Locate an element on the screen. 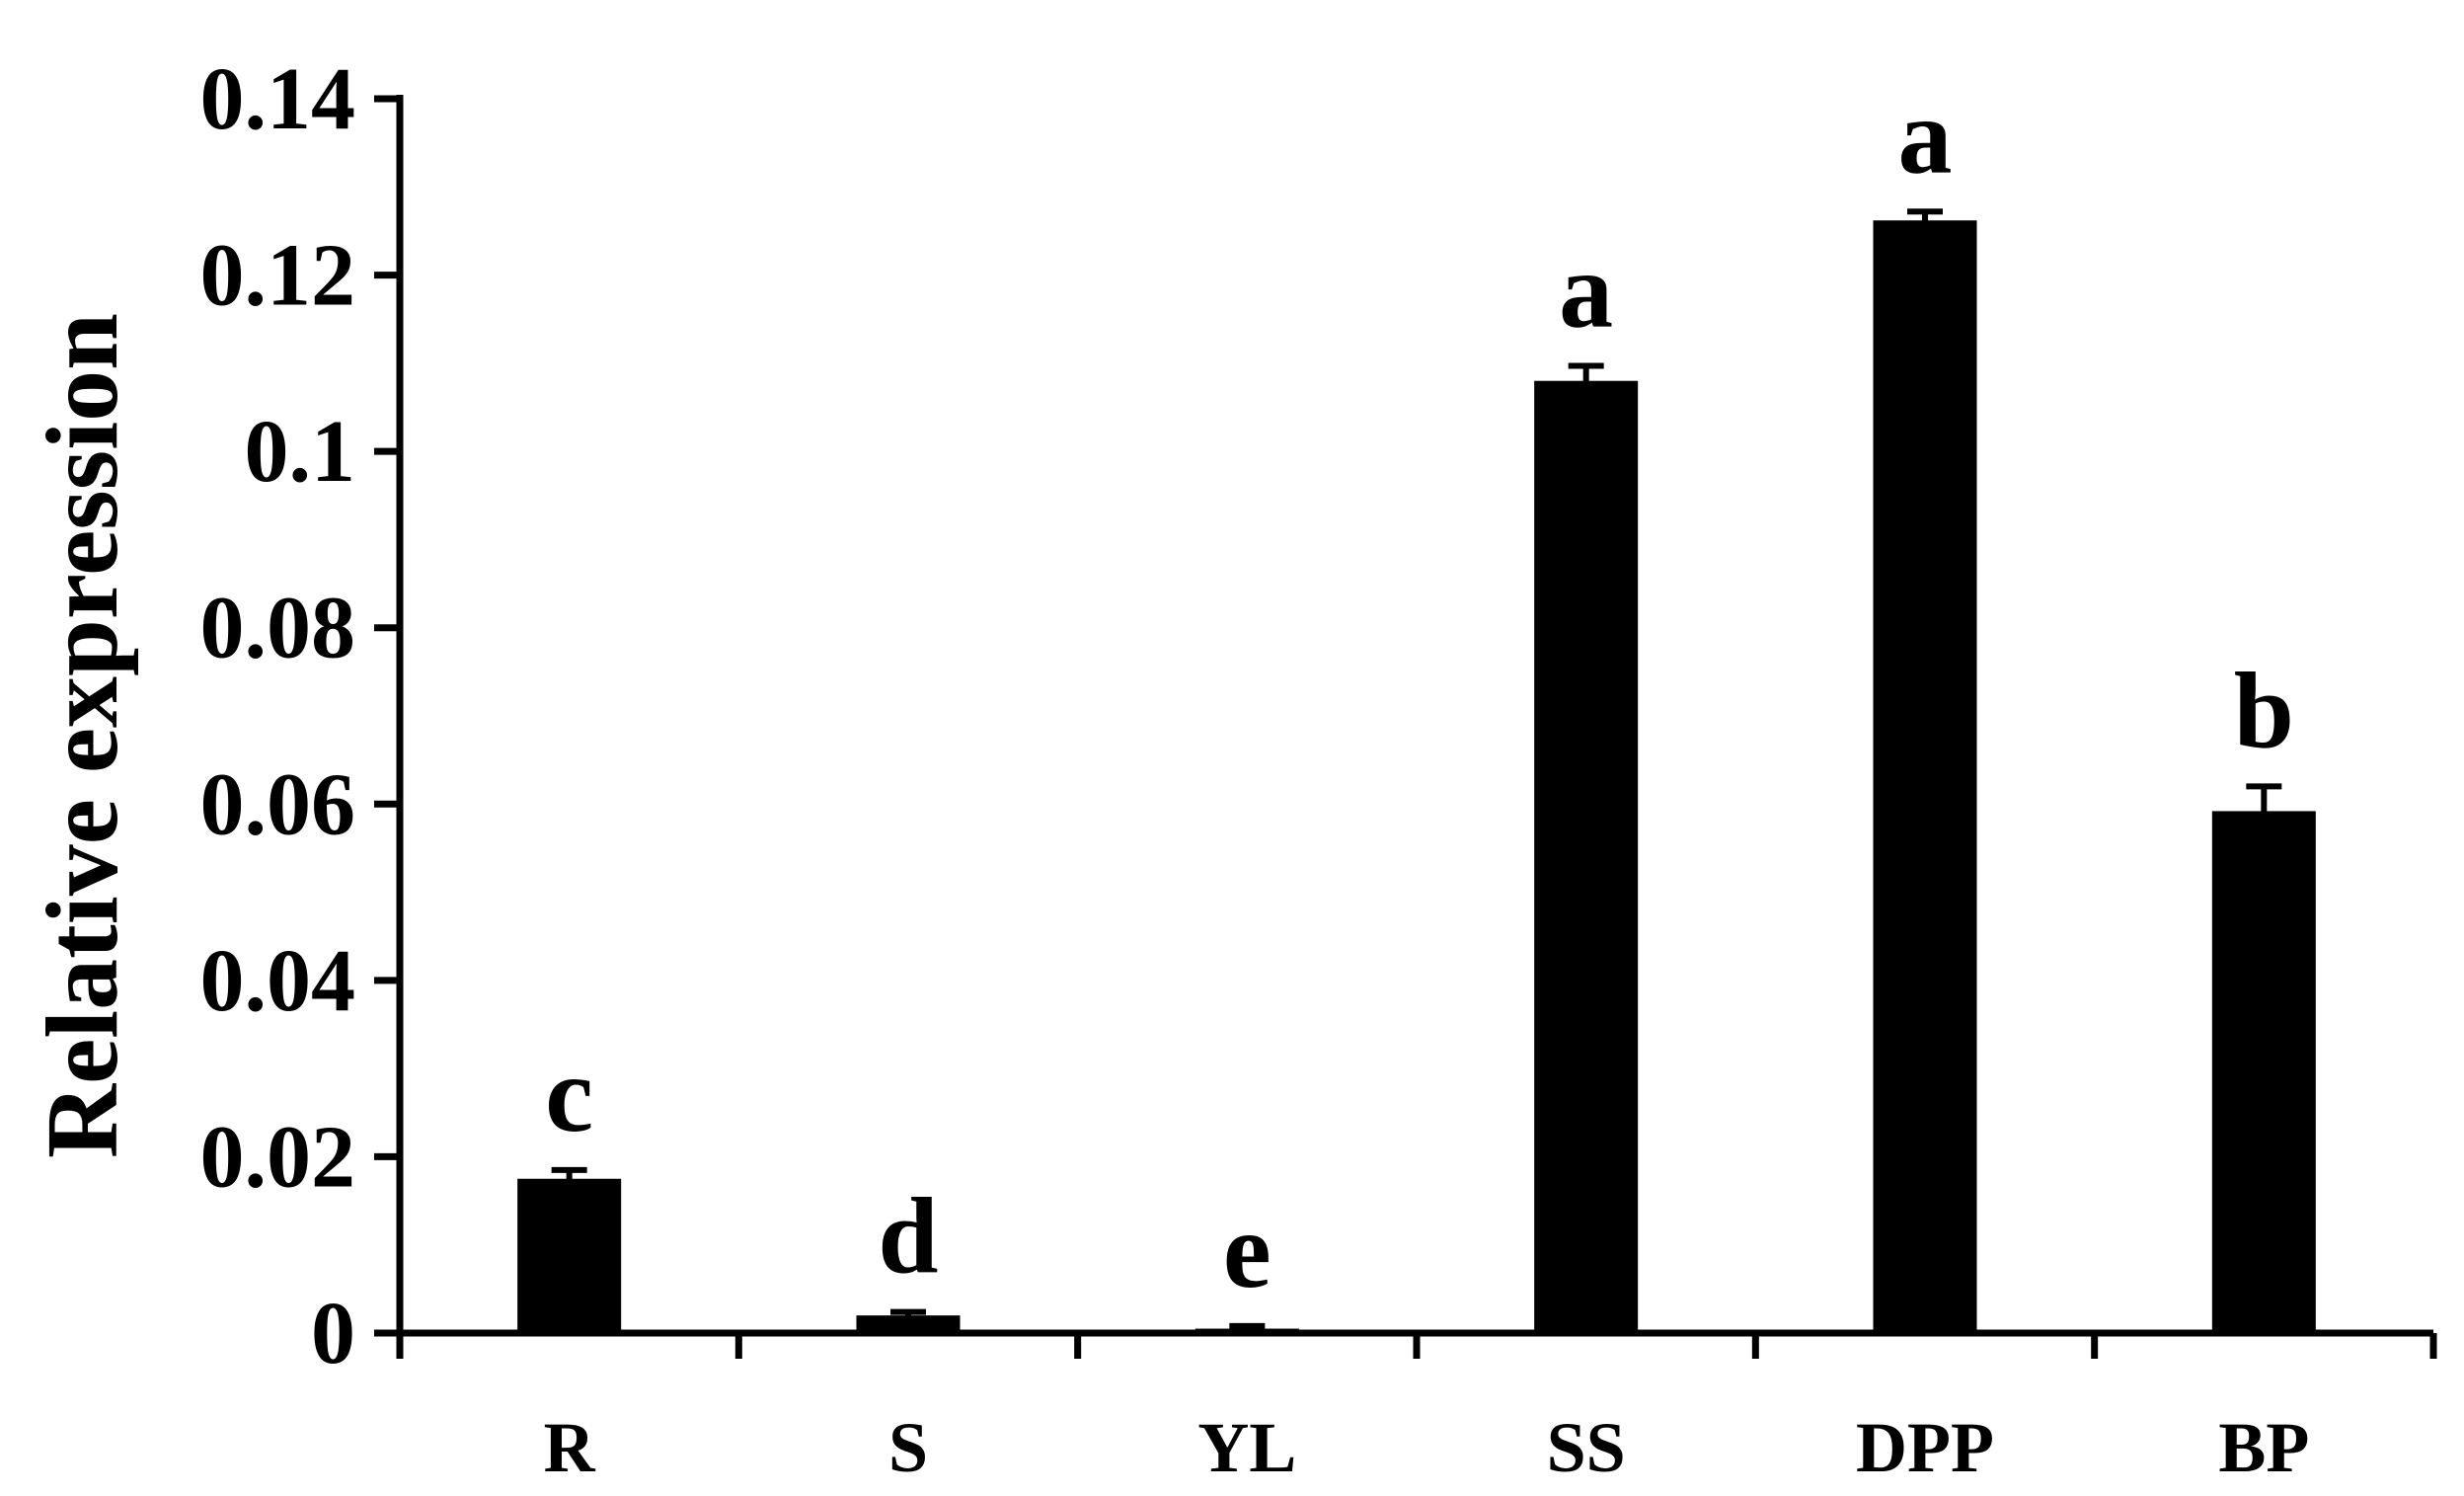 The height and width of the screenshot is (1496, 2464). x-category-label-yl: YL is located at coordinates (1246, 1447).